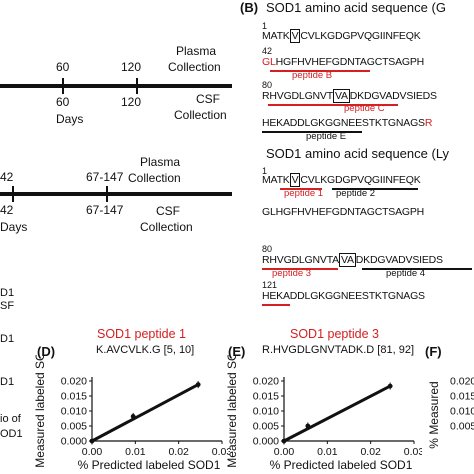 Image resolution: width=474 pixels, height=474 pixels. What do you see at coordinates (338, 350) in the screenshot?
I see `panel-e-subtitle: R.HVGDLGNVTADK.D [81, 92]` at bounding box center [338, 350].